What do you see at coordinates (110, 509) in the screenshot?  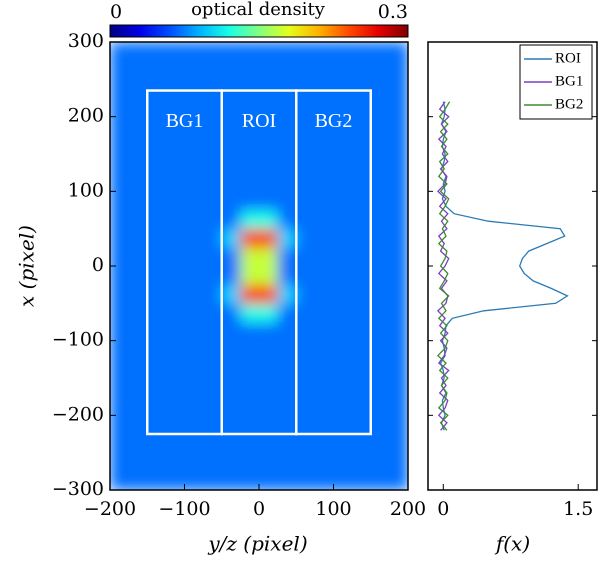 I see `x-tick-label: −200` at bounding box center [110, 509].